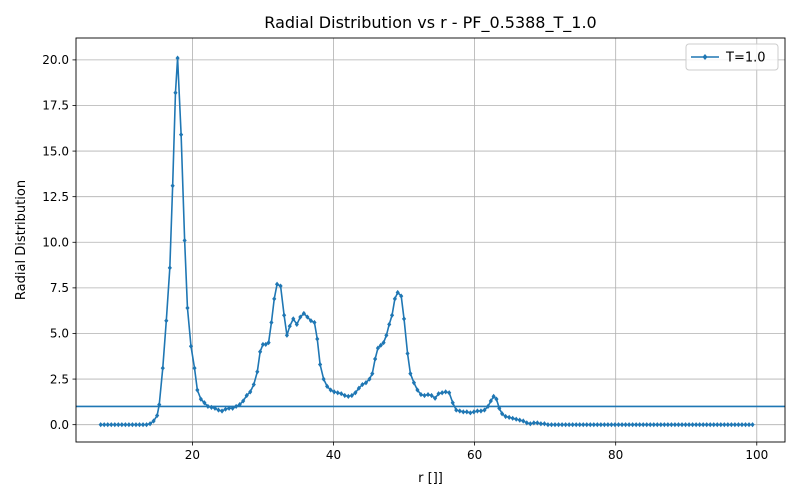 The height and width of the screenshot is (500, 800). I want to click on y-tick-label: 7.5, so click(59, 288).